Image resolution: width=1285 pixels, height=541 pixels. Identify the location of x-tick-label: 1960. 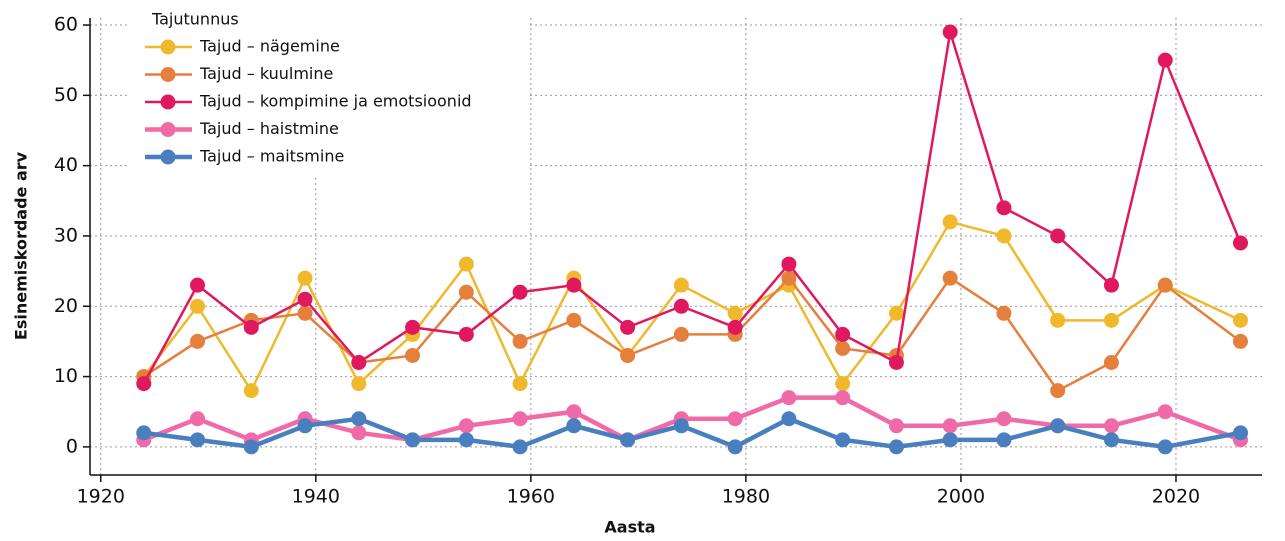
(531, 497).